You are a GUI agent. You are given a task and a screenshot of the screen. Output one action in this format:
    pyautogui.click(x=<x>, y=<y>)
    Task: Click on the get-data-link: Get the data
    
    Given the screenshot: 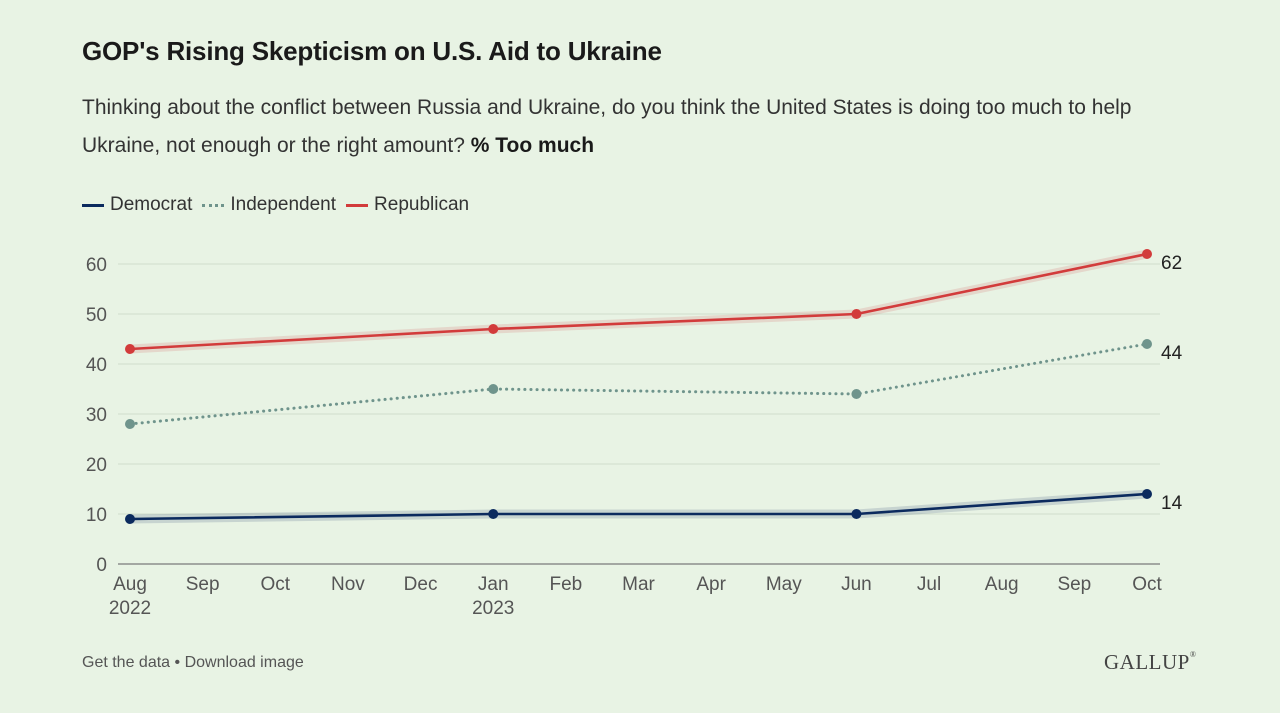 What is the action you would take?
    pyautogui.click(x=126, y=662)
    